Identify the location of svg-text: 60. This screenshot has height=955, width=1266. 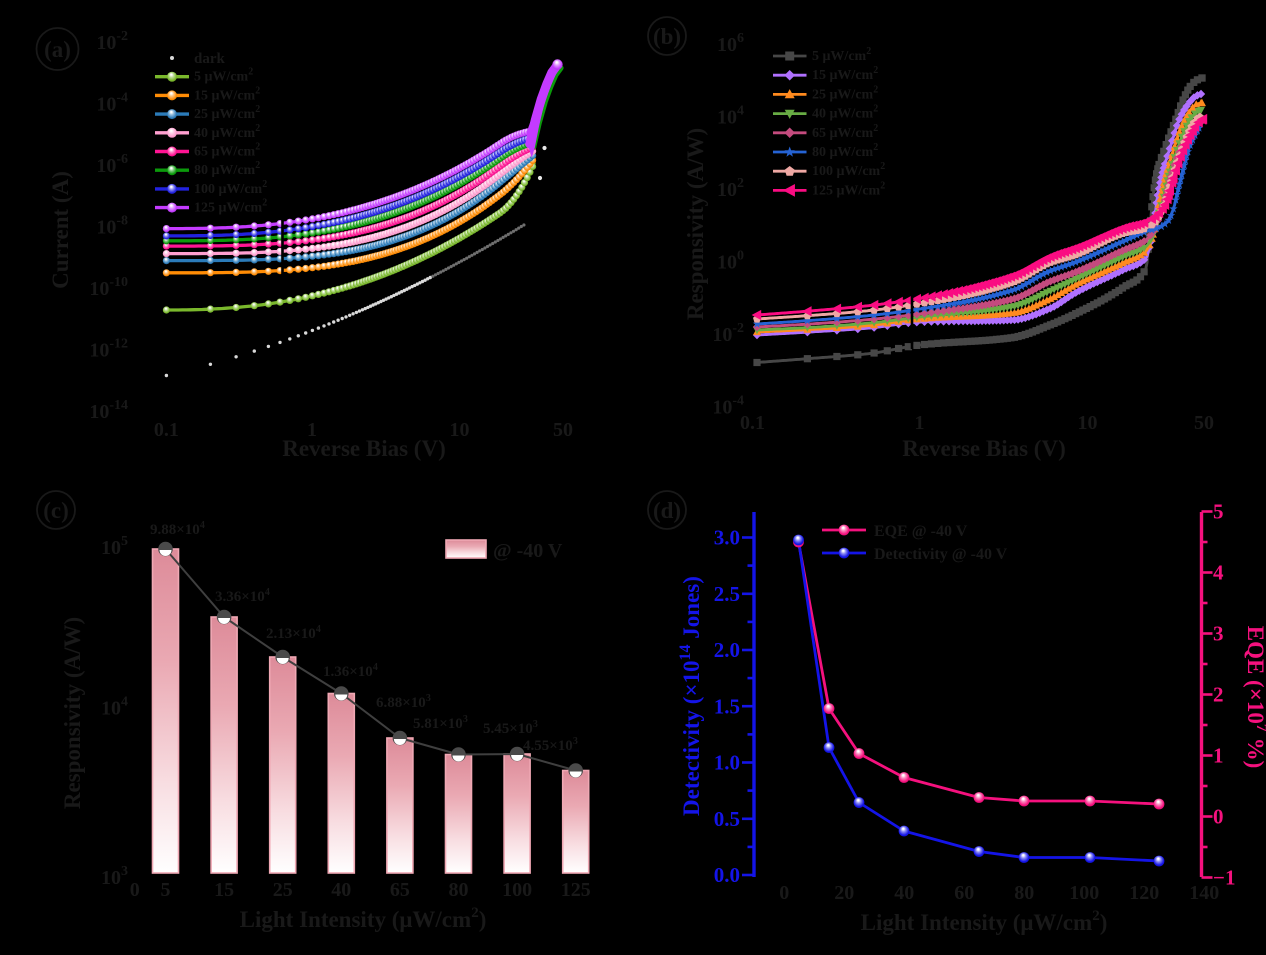
(964, 893).